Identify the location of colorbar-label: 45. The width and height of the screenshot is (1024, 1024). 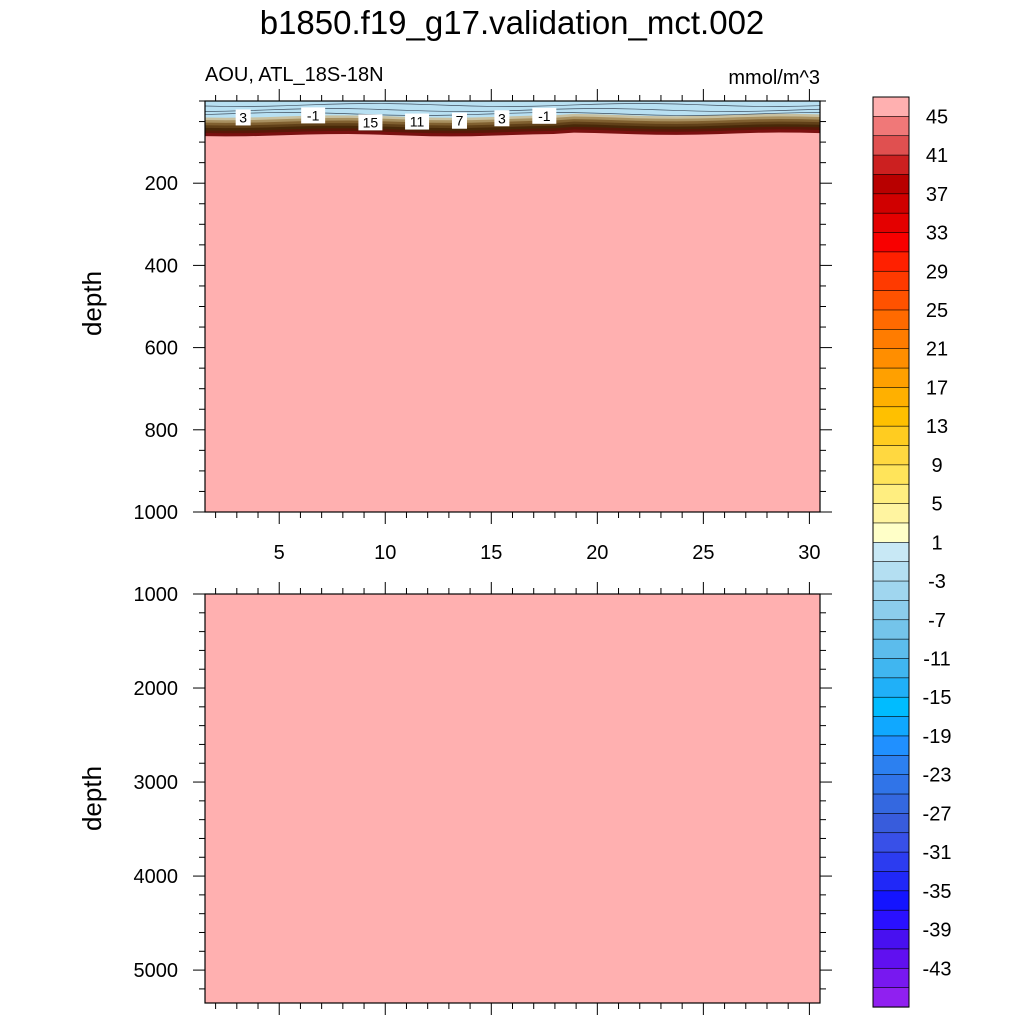
(937, 117).